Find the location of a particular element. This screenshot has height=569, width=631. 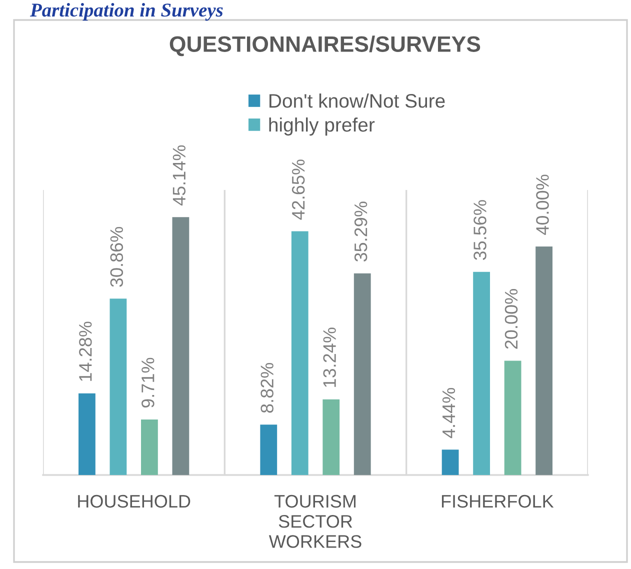

x-tick-label: FISHERFOLK is located at coordinates (498, 501).